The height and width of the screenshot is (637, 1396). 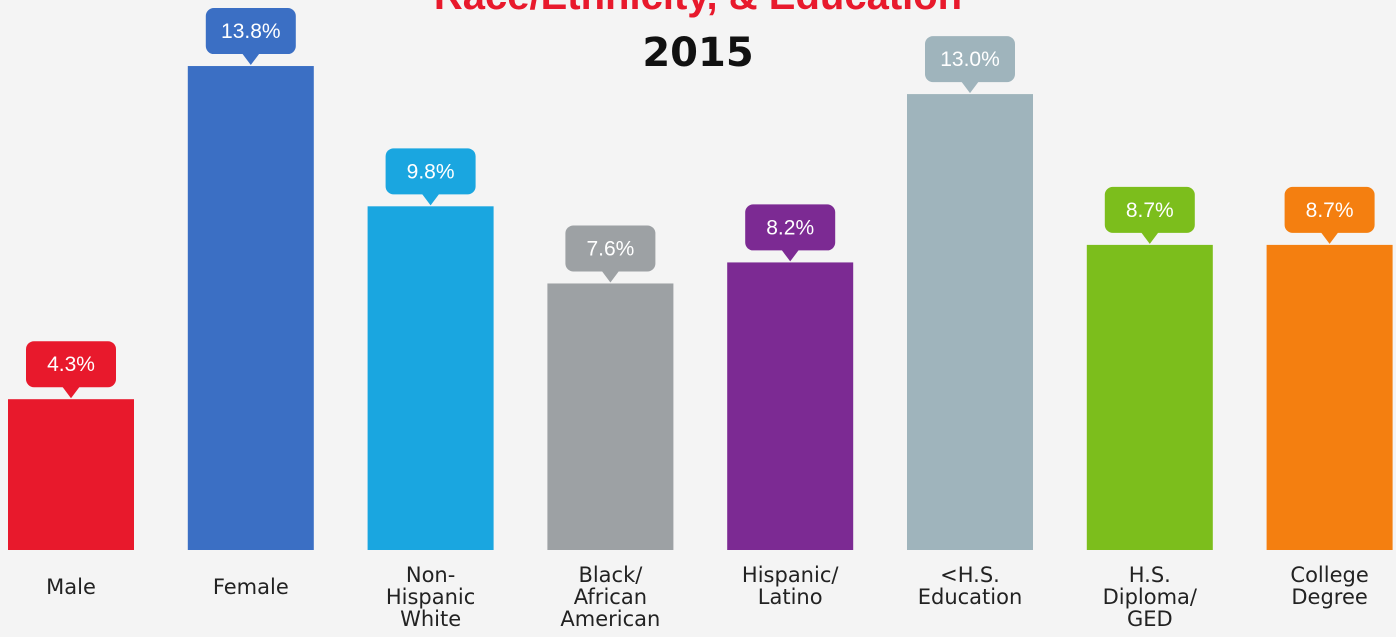 What do you see at coordinates (698, 53) in the screenshot?
I see `chart-subtitle: 2015` at bounding box center [698, 53].